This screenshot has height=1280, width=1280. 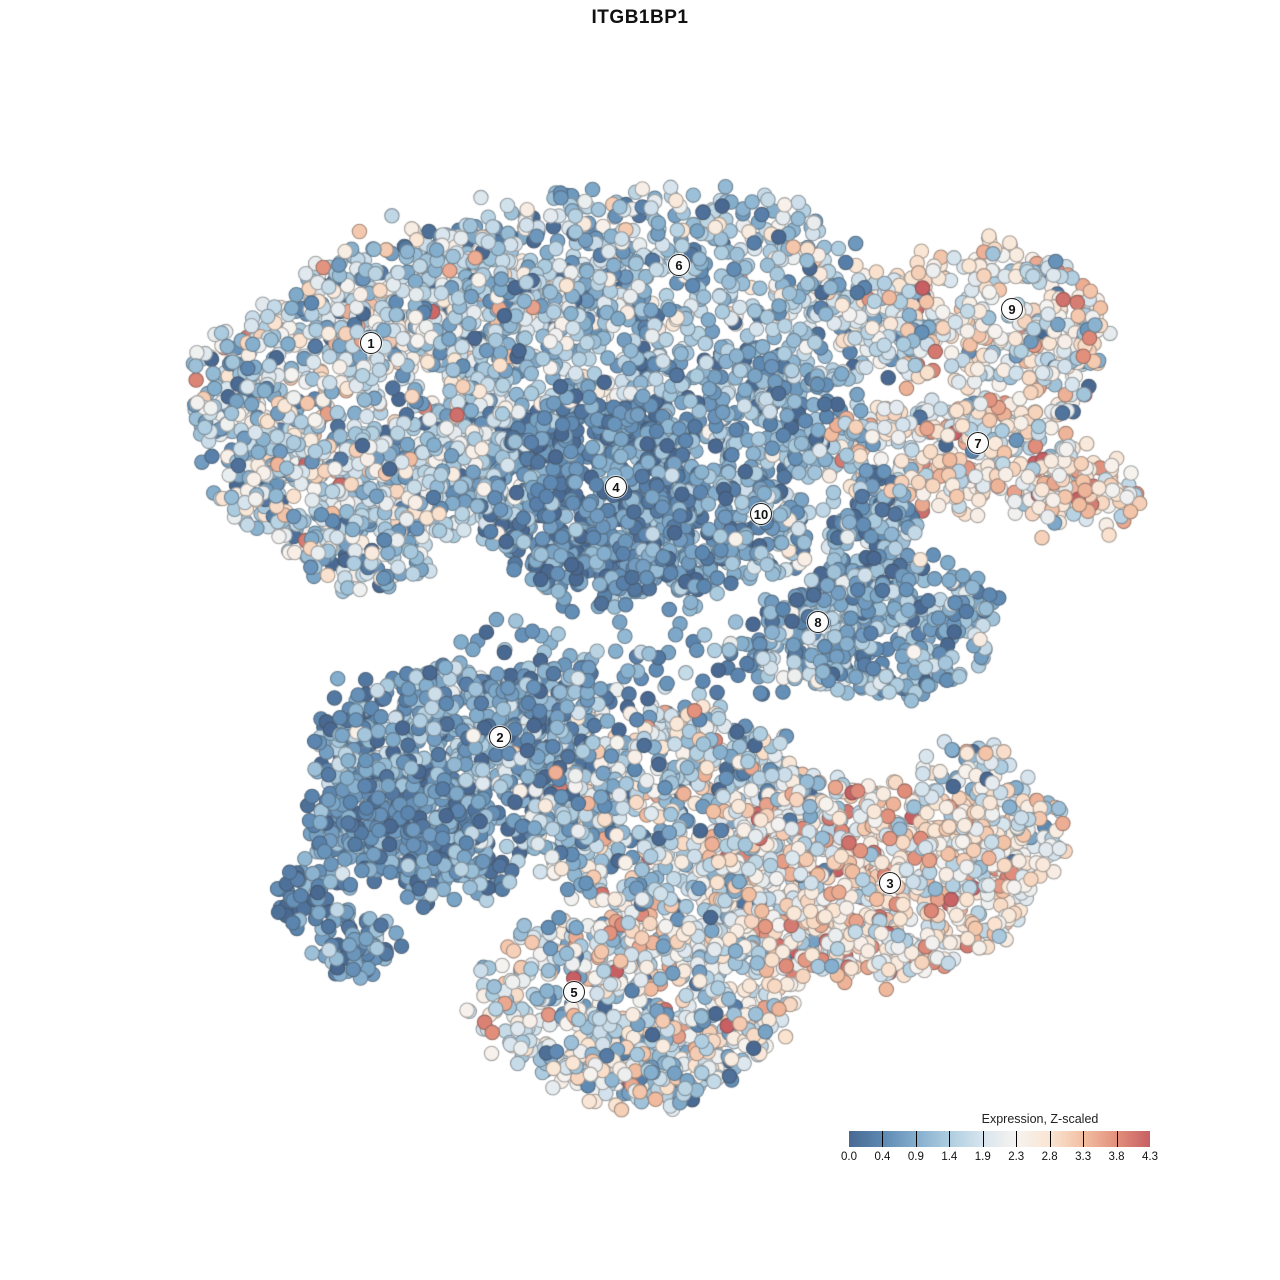 I want to click on cluster-label-9: 9, so click(x=1012, y=309).